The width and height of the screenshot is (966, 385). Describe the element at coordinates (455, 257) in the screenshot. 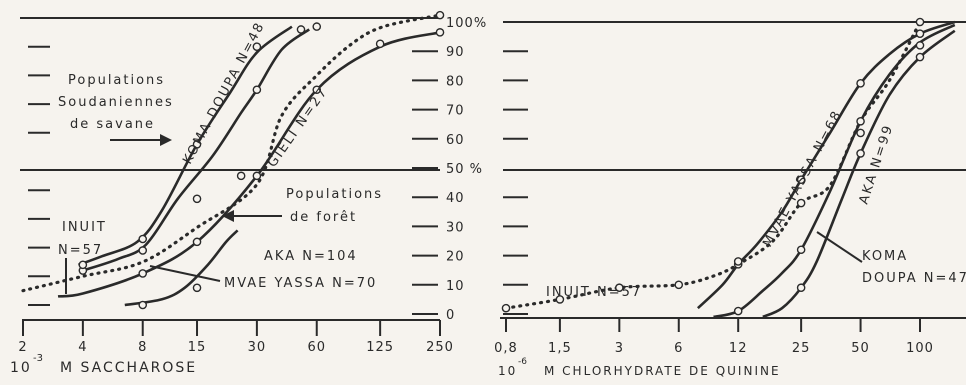

I see `y-tick-label-20: 20` at that location.